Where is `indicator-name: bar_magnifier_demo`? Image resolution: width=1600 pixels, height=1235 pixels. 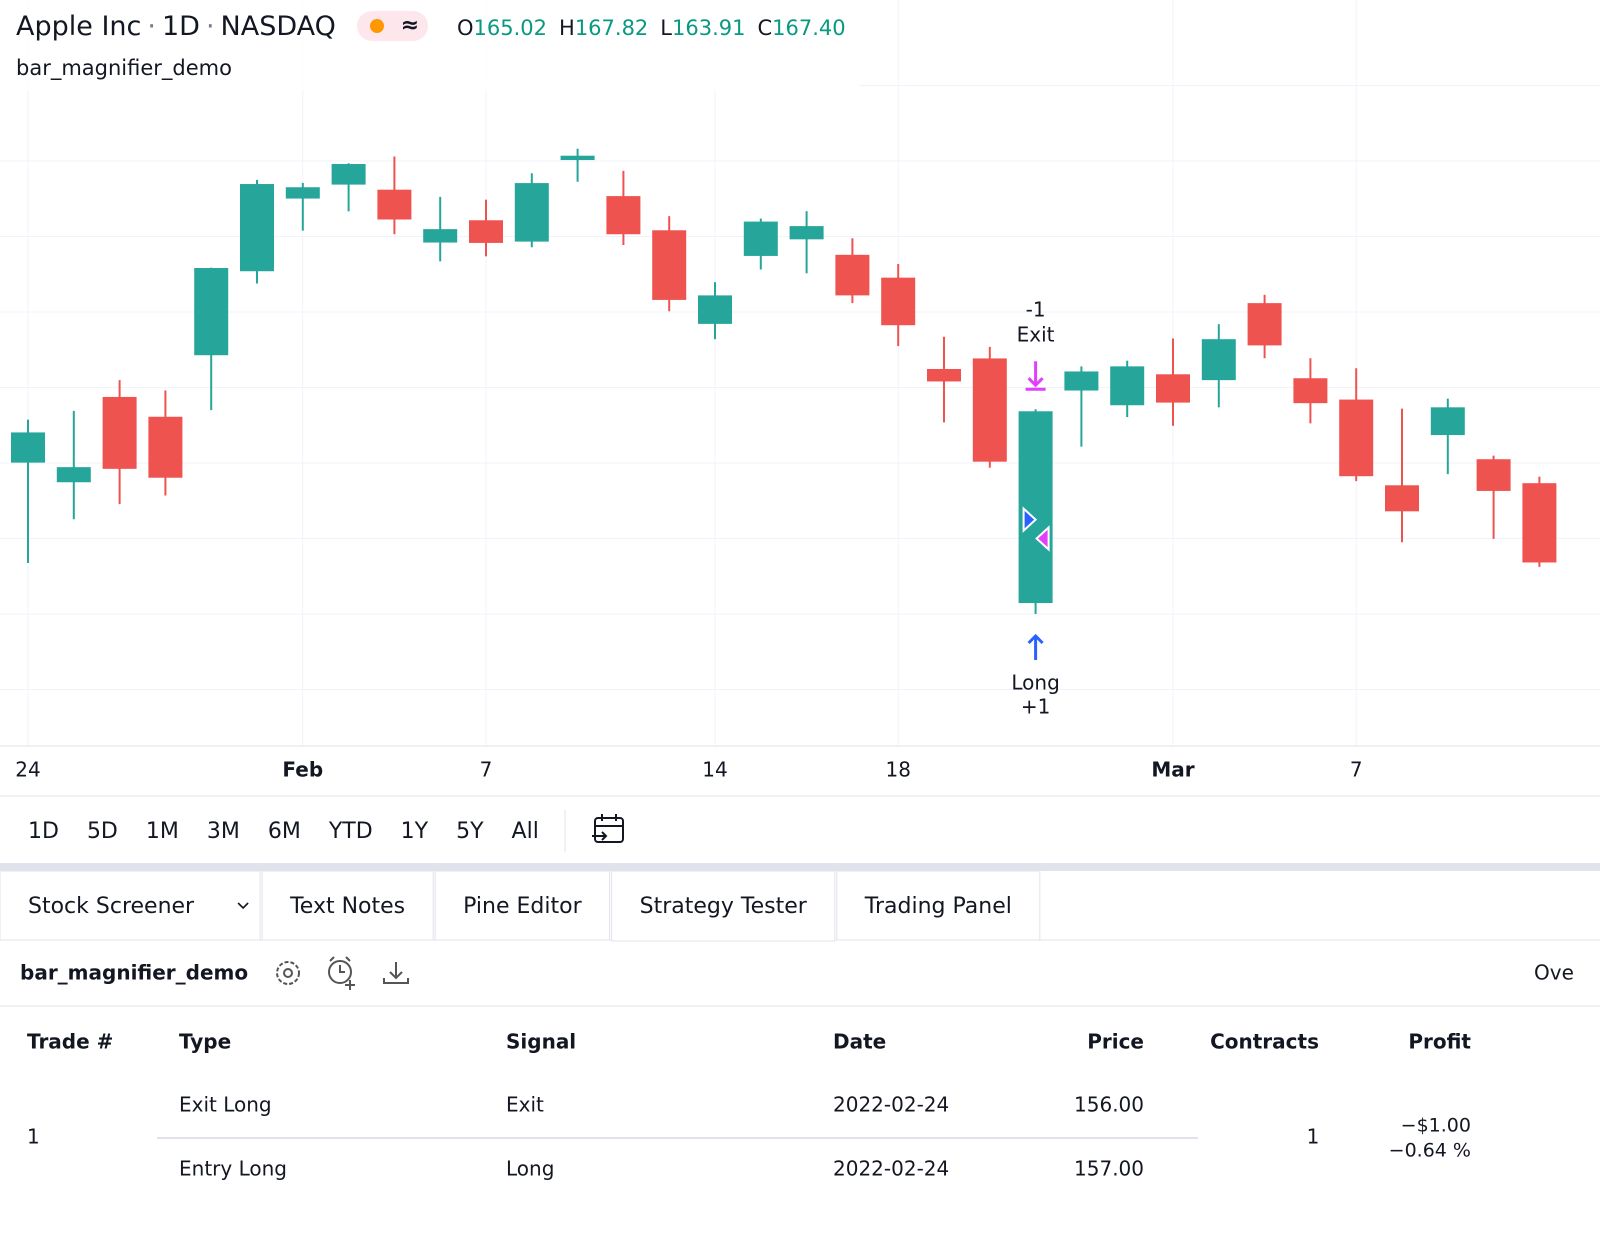
indicator-name: bar_magnifier_demo is located at coordinates (124, 68).